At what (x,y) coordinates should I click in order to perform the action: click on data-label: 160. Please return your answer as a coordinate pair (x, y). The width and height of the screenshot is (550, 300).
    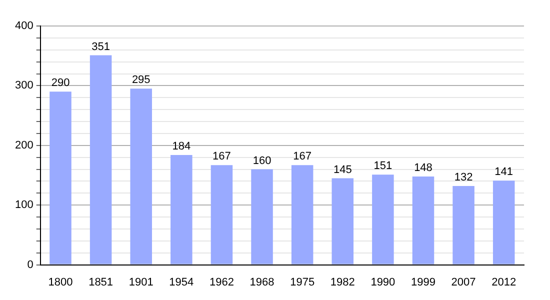
    Looking at the image, I should click on (262, 160).